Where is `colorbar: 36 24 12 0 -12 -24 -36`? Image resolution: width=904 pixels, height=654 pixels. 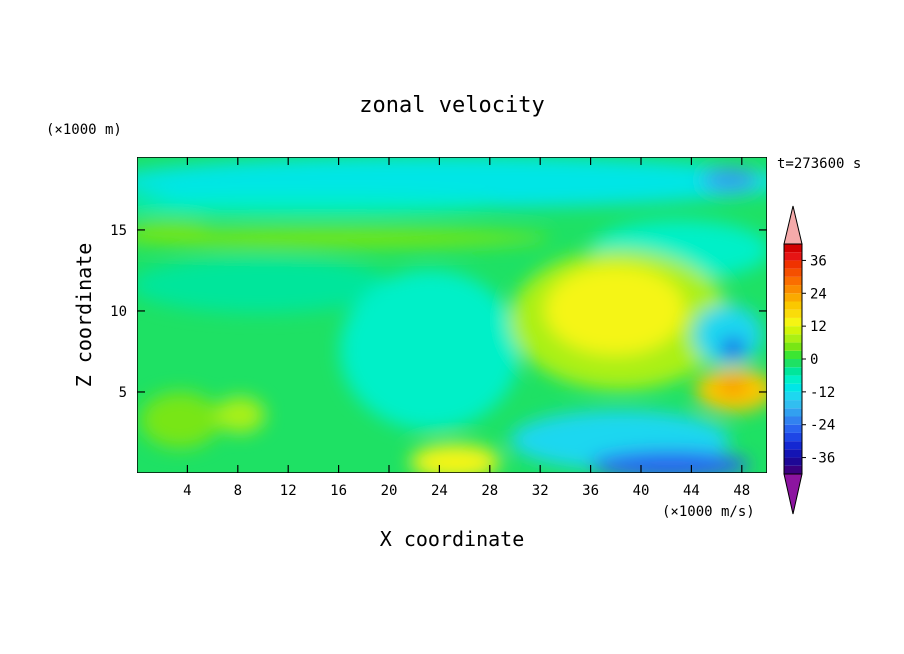
colorbar: 36 24 12 0 -12 -24 -36 is located at coordinates (809, 360).